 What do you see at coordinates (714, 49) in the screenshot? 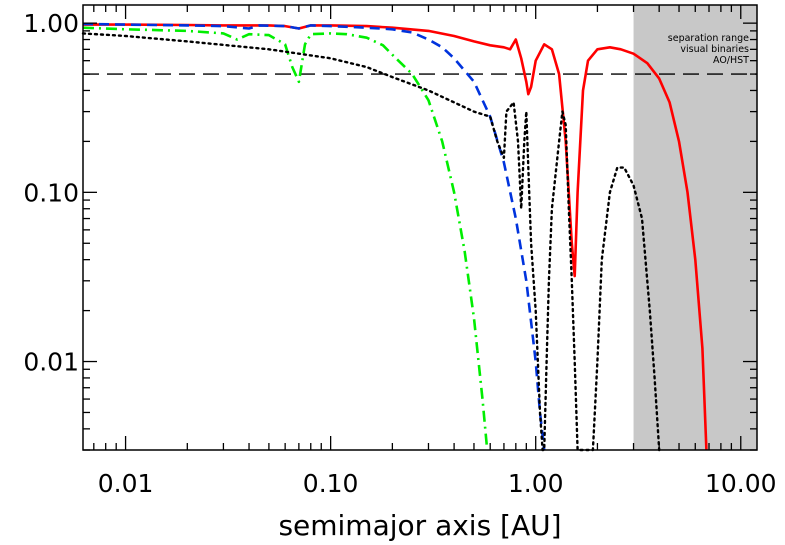
I see `shaded-region-label-line-2: visual binaries` at bounding box center [714, 49].